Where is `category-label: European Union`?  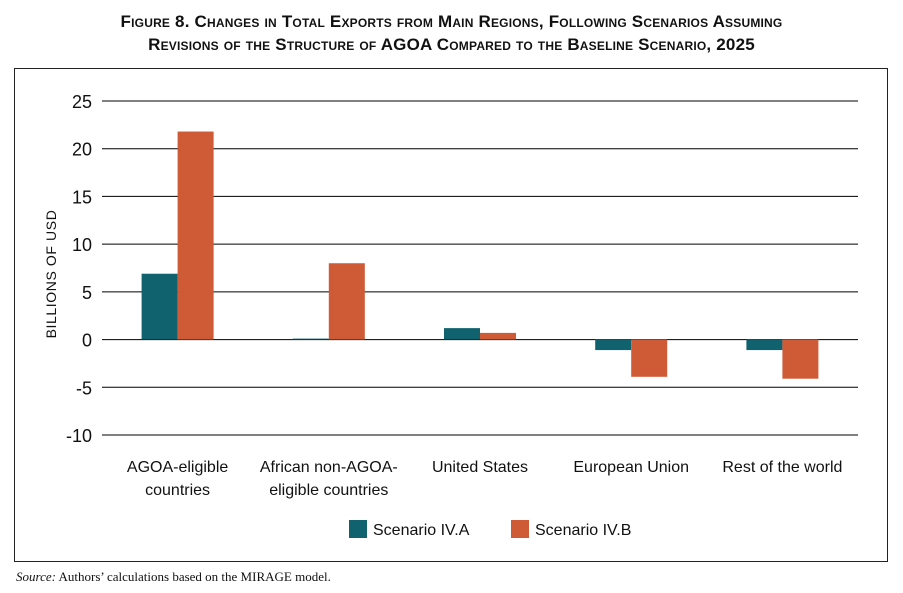
category-label: European Union is located at coordinates (631, 467).